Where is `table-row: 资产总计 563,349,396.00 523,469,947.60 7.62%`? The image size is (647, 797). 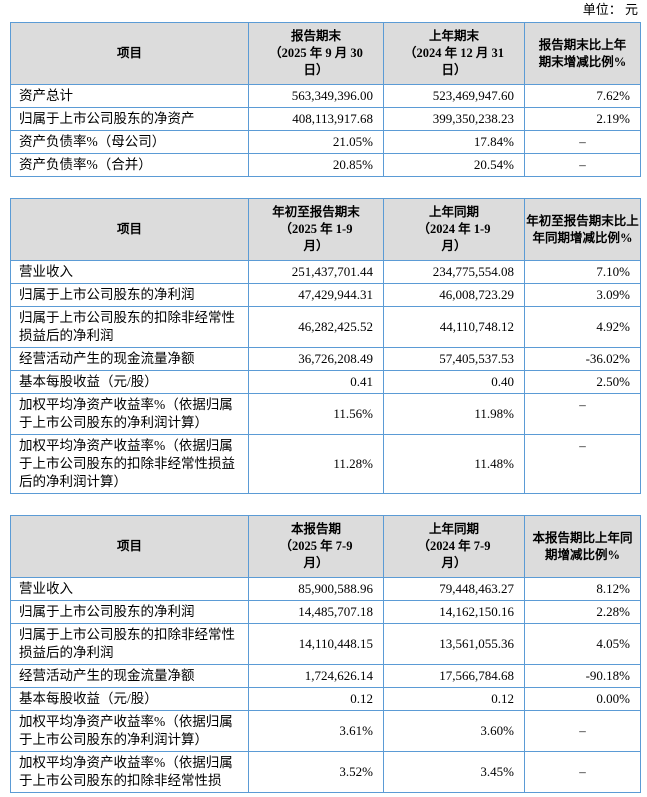 table-row: 资产总计 563,349,396.00 523,469,947.60 7.62% is located at coordinates (325, 96).